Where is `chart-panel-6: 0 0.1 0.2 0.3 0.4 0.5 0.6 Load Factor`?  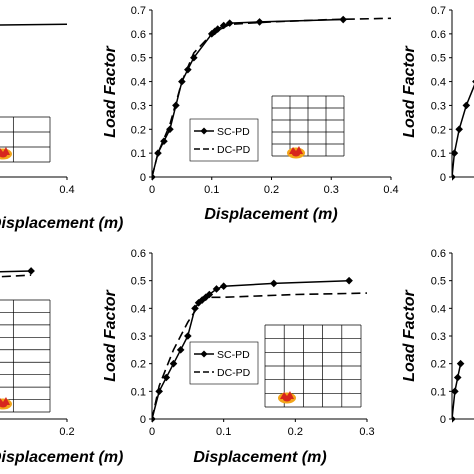
chart-panel-6: 0 0.1 0.2 0.3 0.4 0.5 0.6 Load Factor is located at coordinates (437, 337).